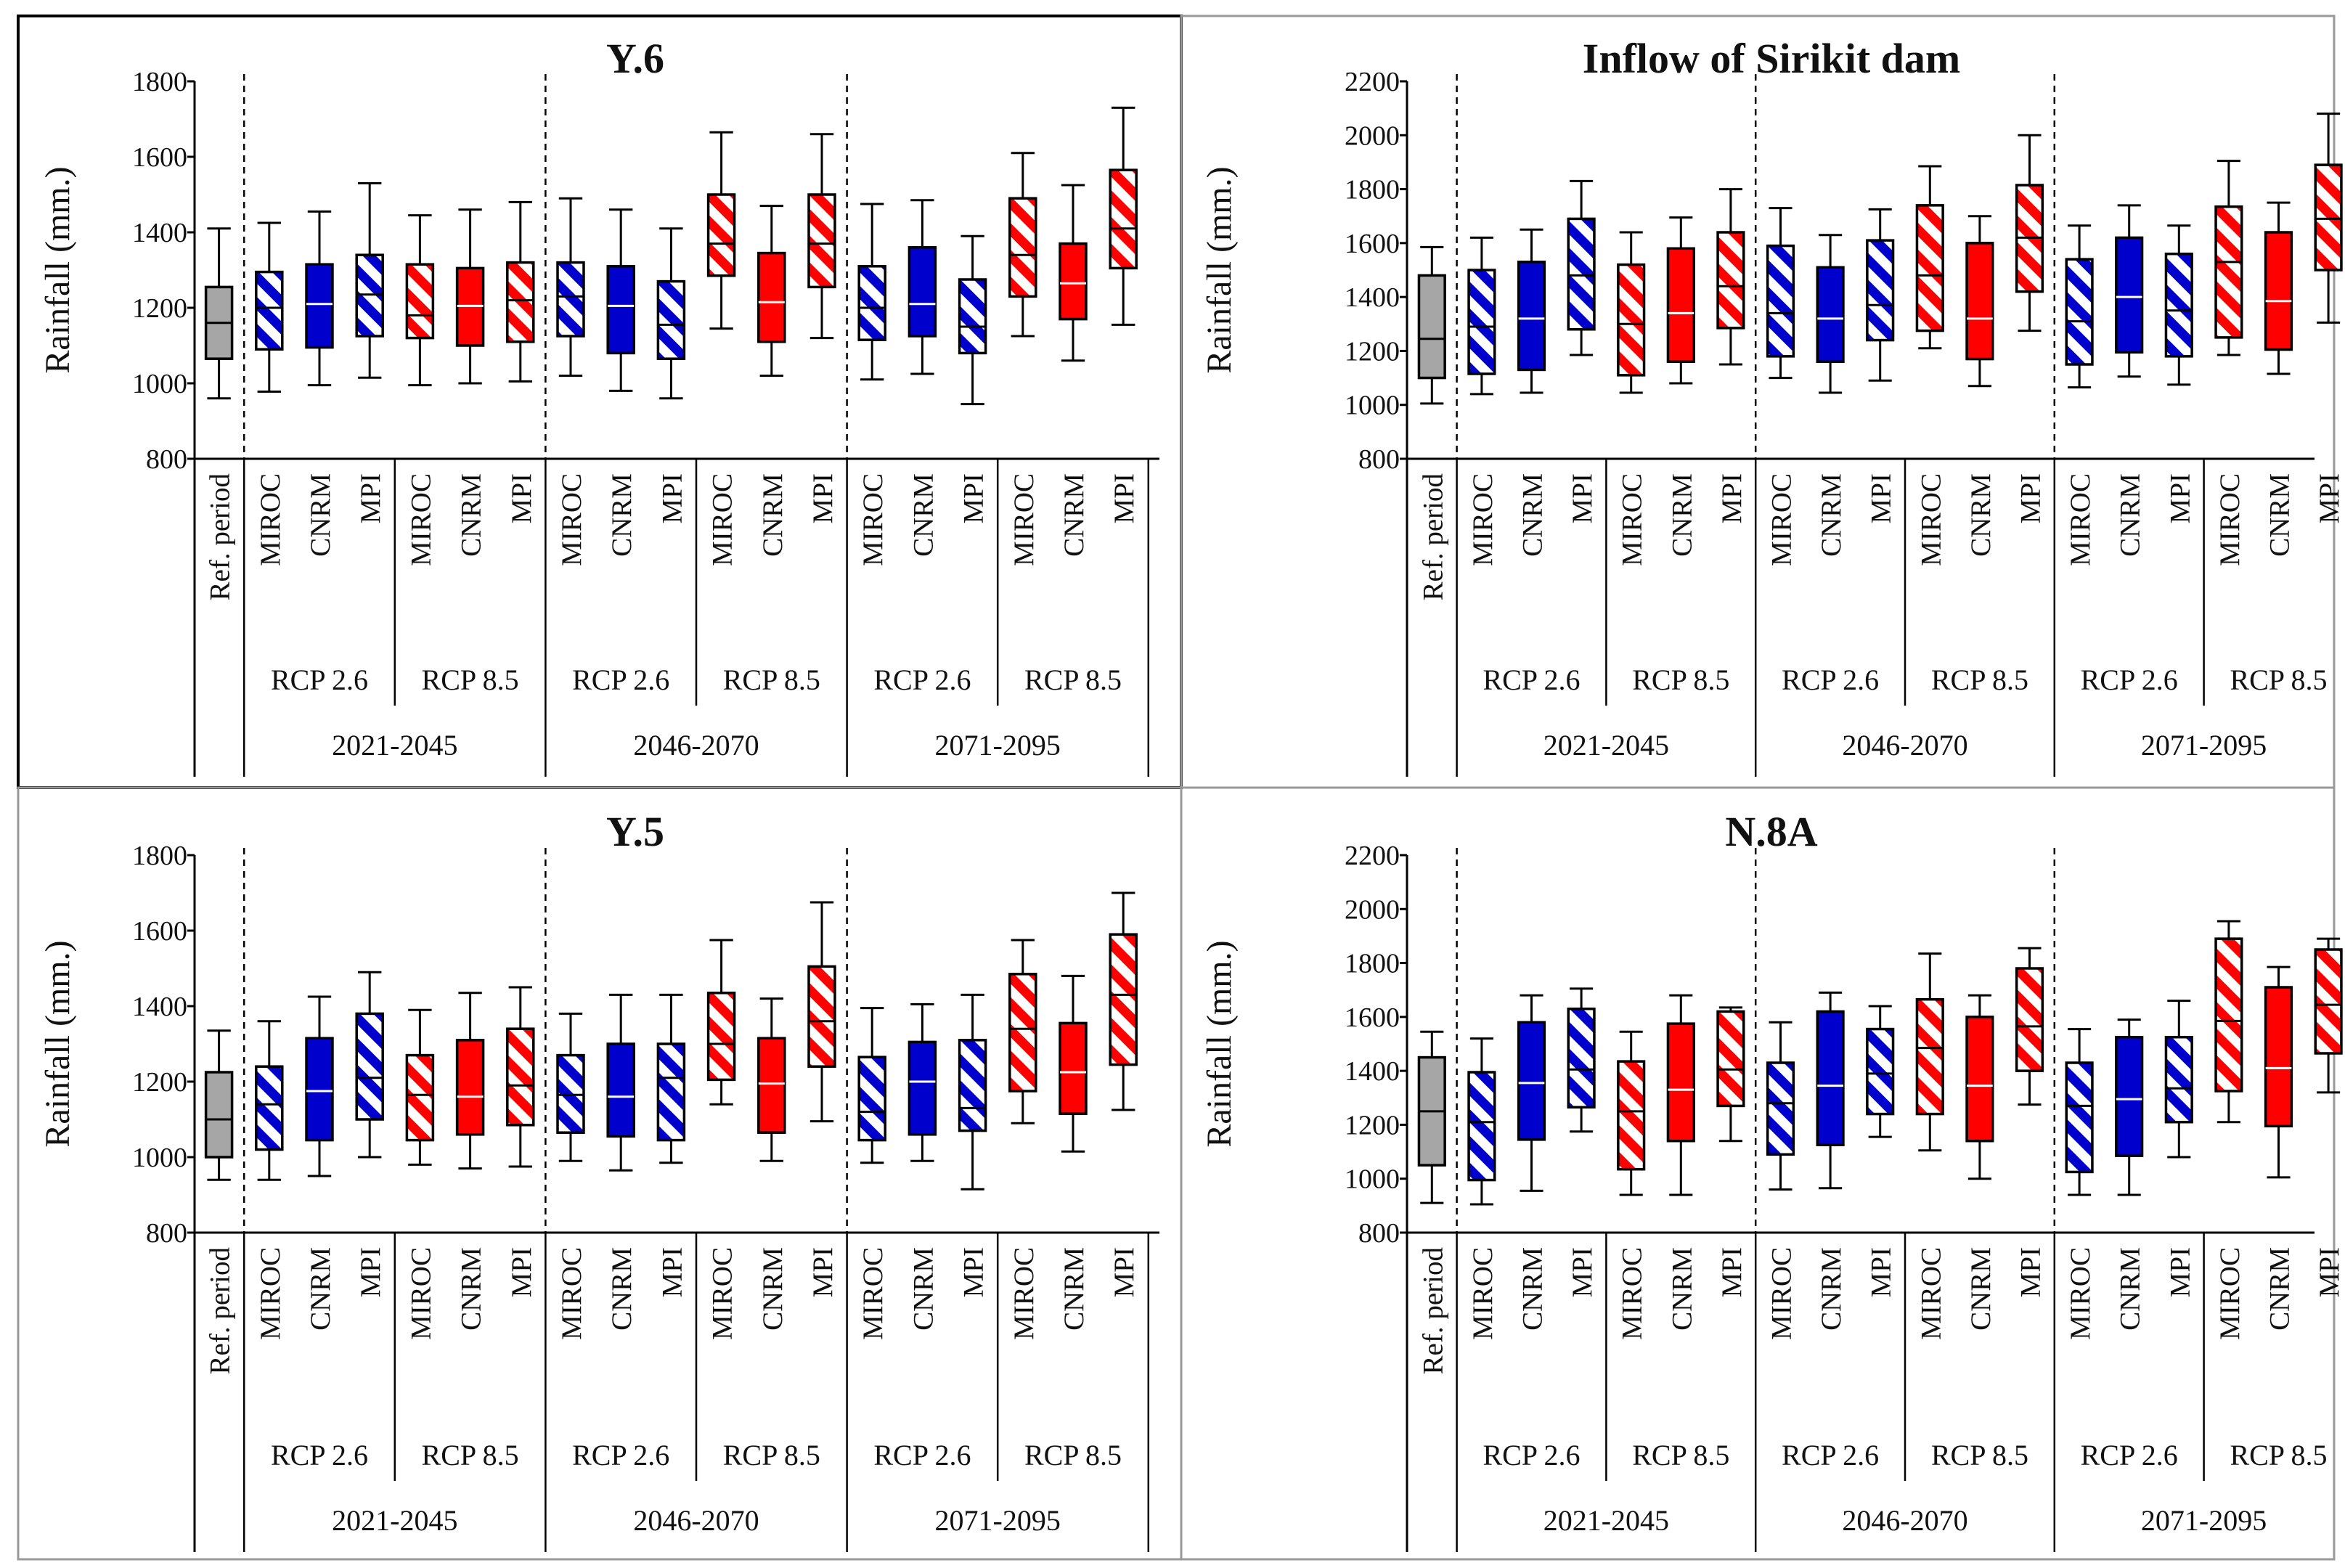  I want to click on period-label: 2046-2070, so click(1904, 1521).